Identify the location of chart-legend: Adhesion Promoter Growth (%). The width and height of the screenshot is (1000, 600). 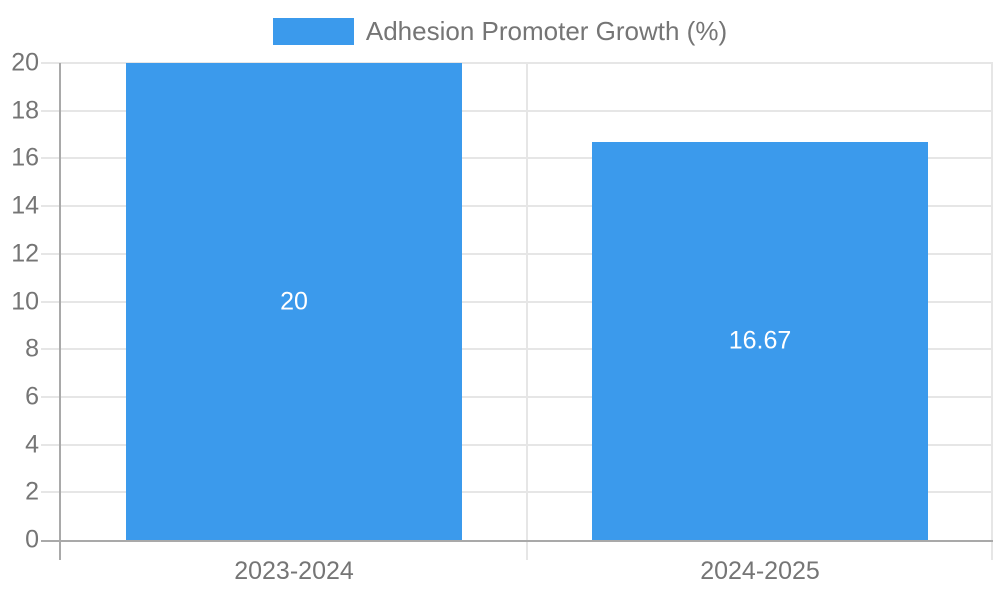
(500, 31).